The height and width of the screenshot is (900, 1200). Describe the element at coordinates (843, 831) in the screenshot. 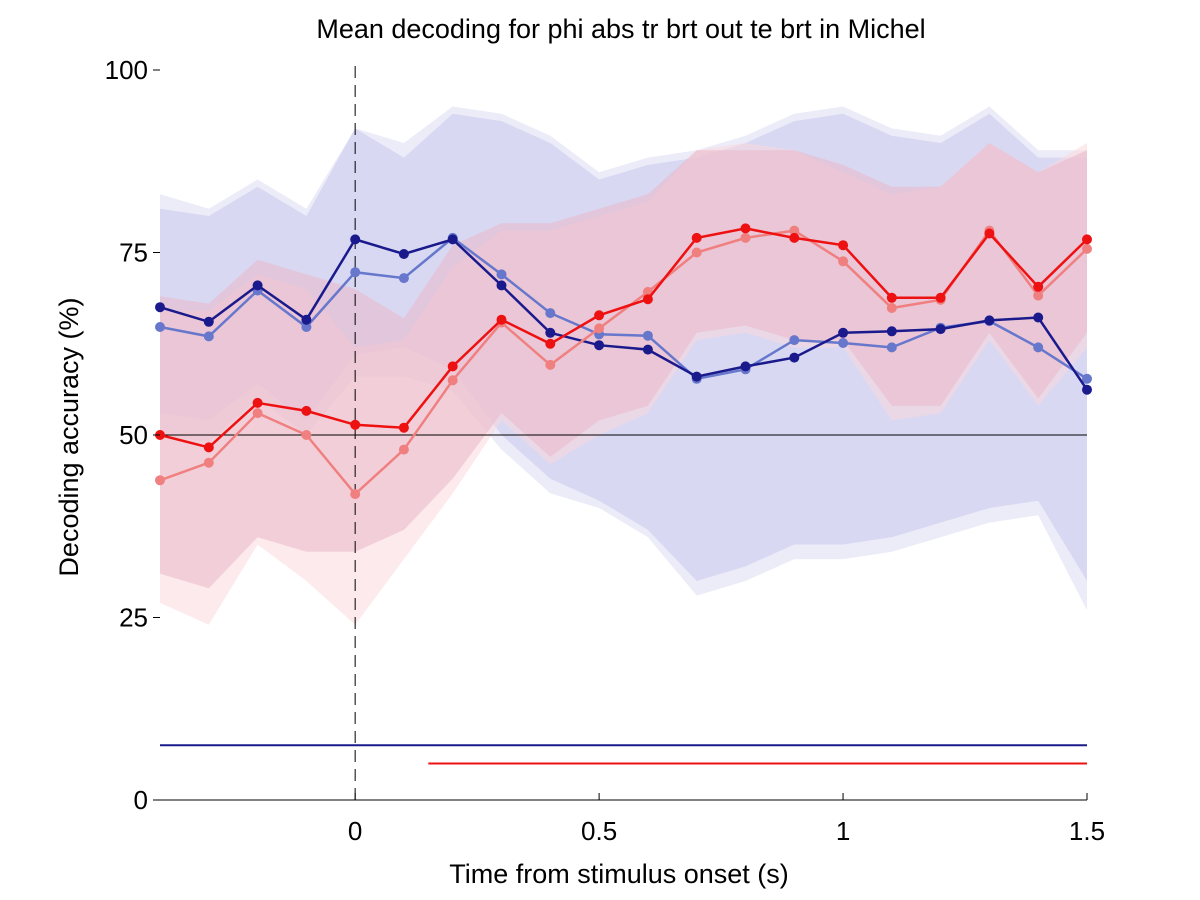

I see `x-tick-label: 1` at that location.